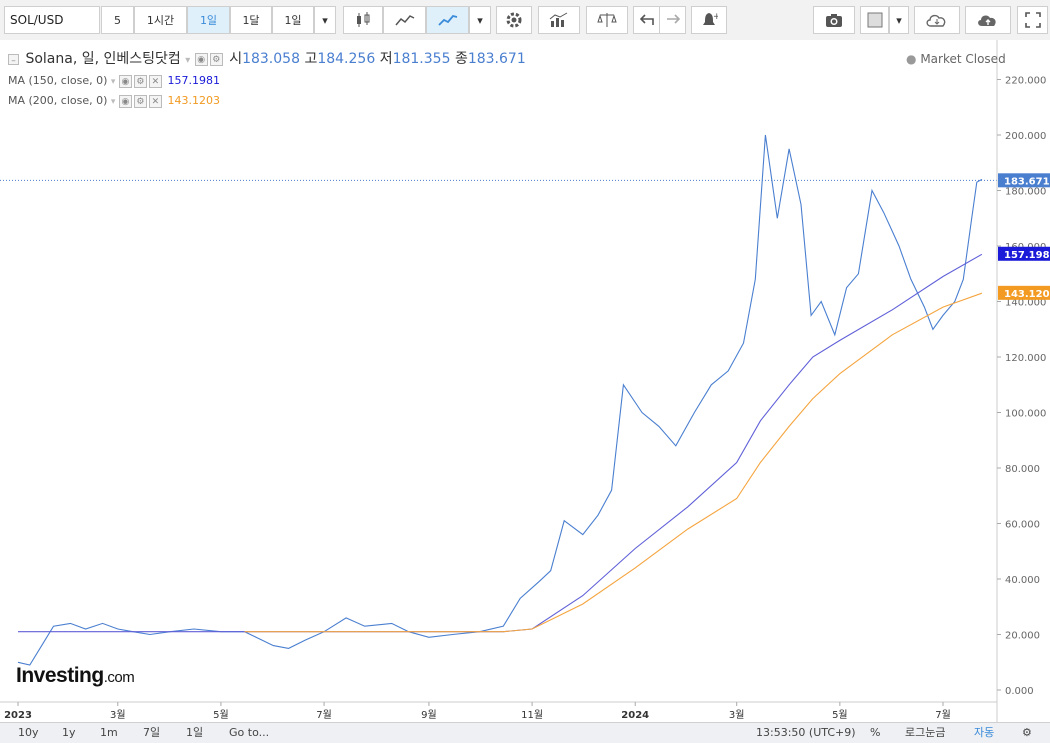  I want to click on y-tick-label: 20.000, so click(1022, 636).